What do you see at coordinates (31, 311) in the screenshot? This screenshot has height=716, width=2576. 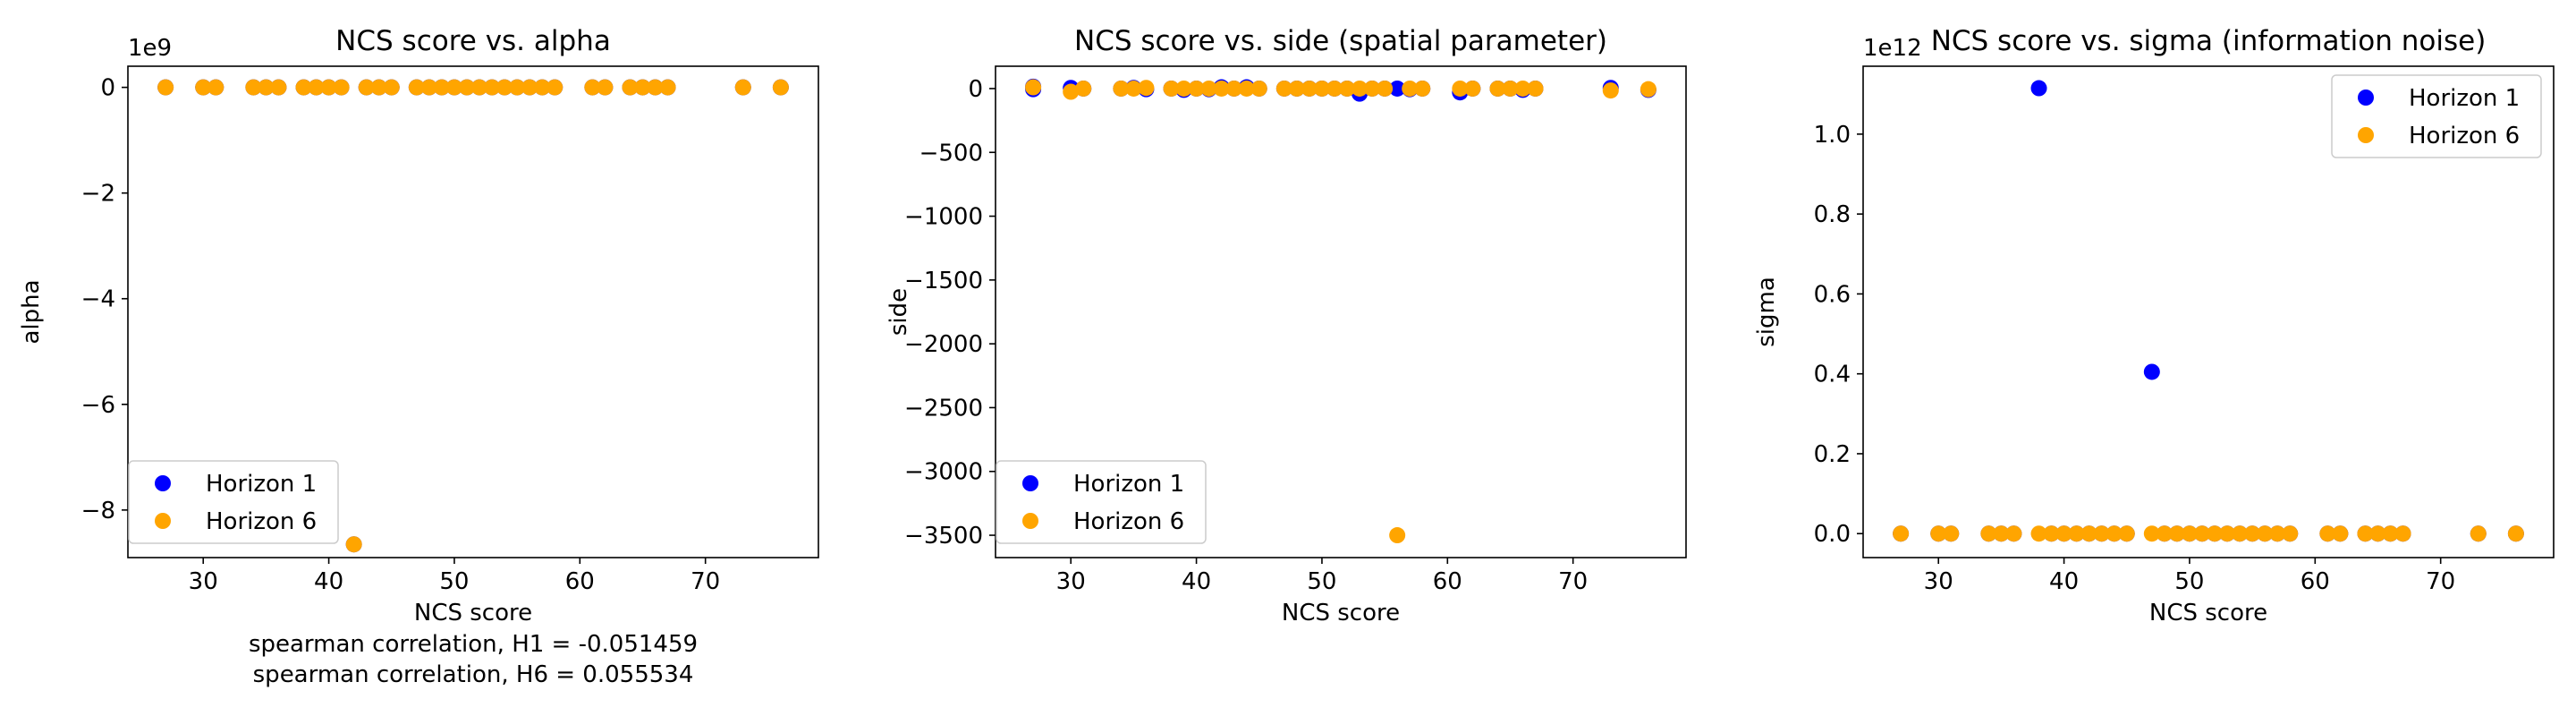 I see `y-axis-label: alpha` at bounding box center [31, 311].